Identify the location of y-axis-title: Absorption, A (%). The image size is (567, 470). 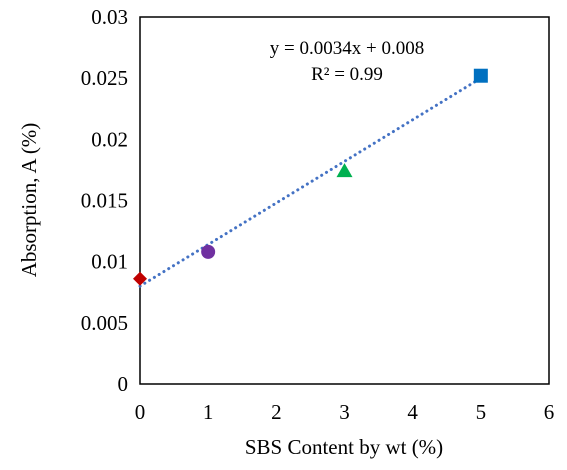
(29, 200).